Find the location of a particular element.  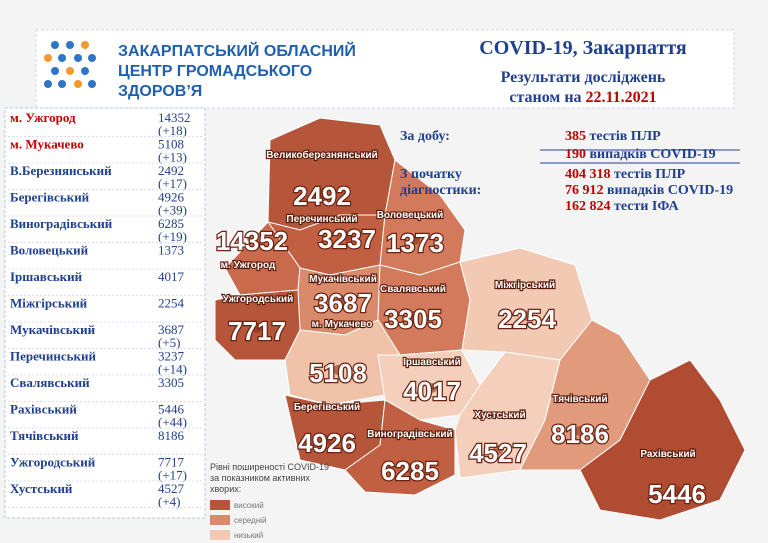

row-delta: (+4) is located at coordinates (169, 501).